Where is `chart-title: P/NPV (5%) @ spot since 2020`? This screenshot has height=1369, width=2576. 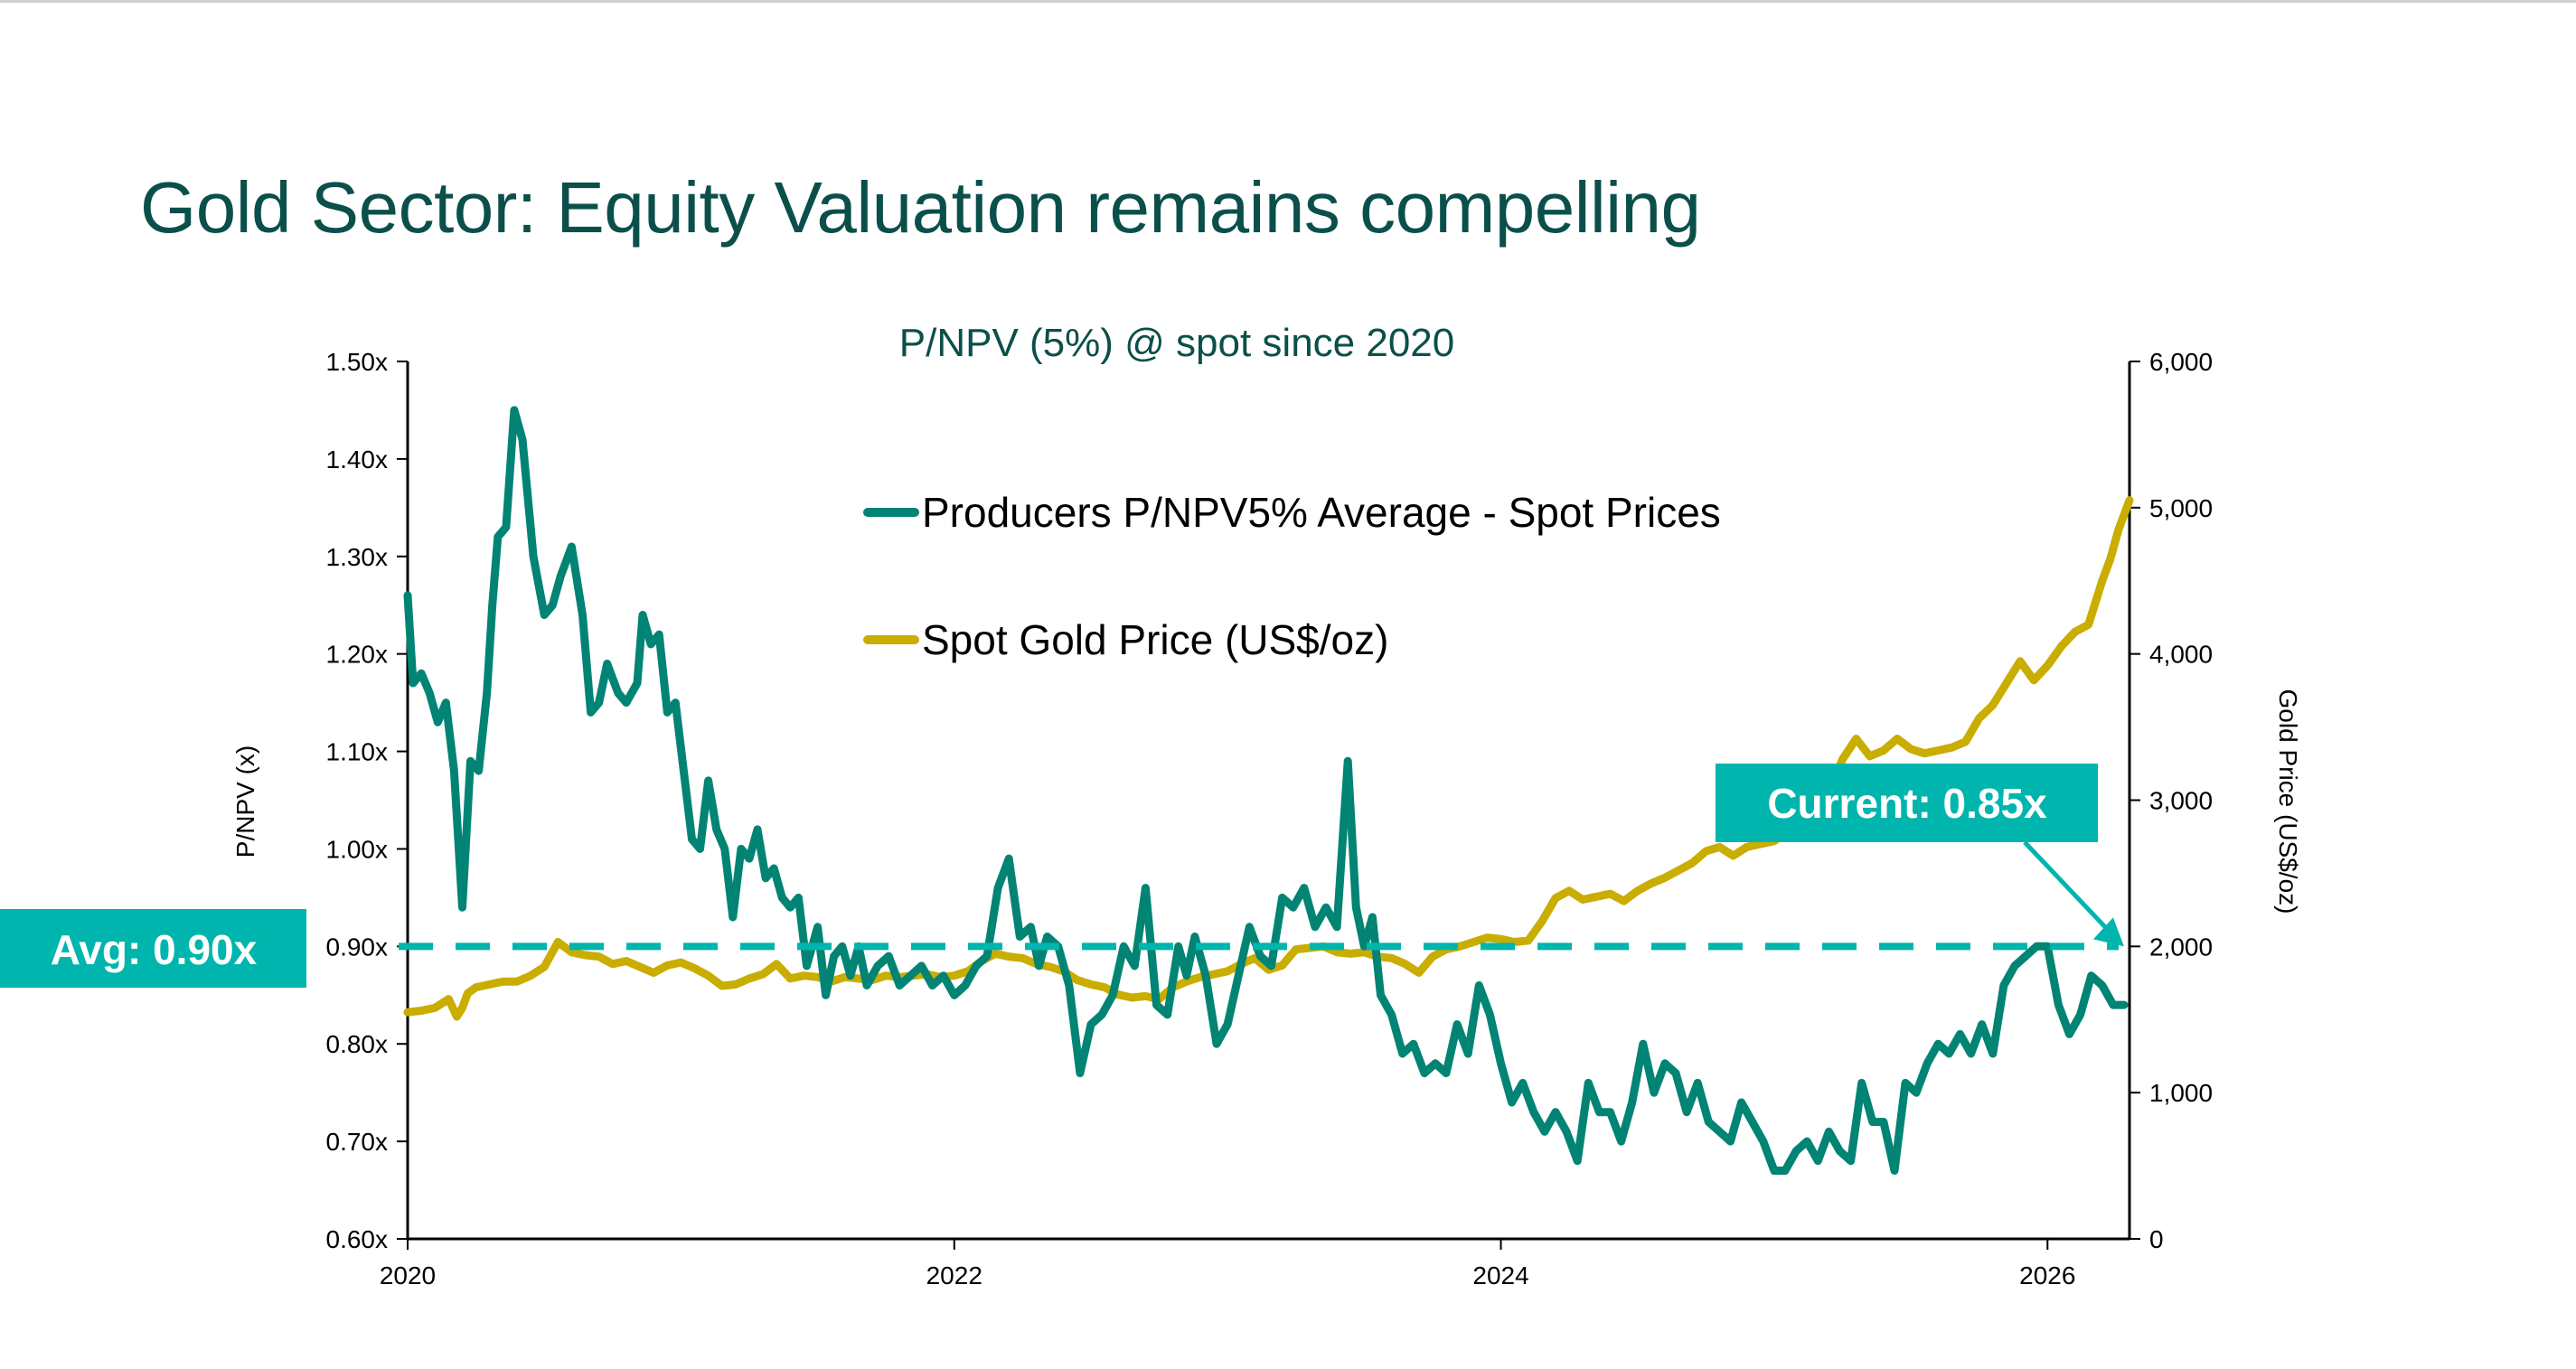 chart-title: P/NPV (5%) @ spot since 2020 is located at coordinates (1177, 343).